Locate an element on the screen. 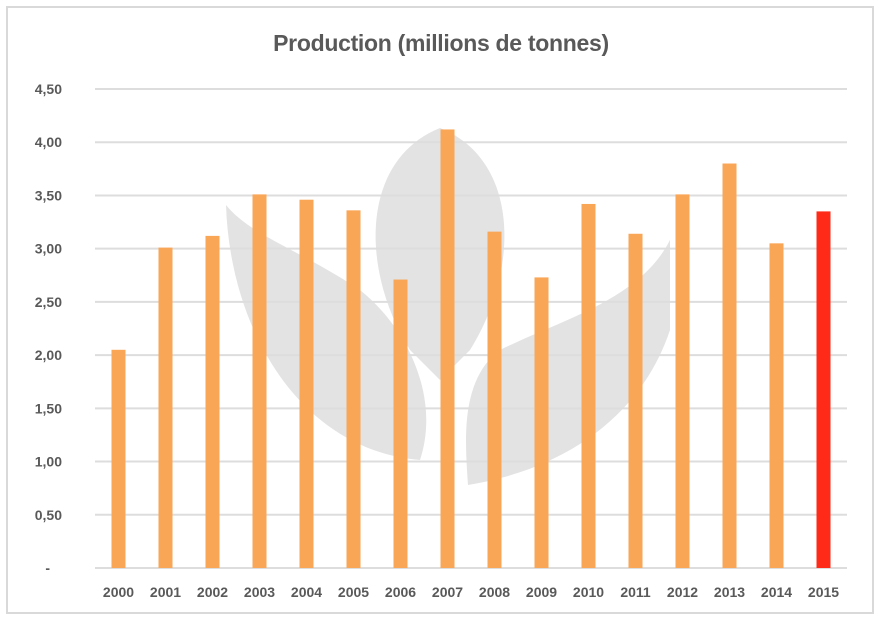  x-tick-label: 2005 is located at coordinates (353, 592).